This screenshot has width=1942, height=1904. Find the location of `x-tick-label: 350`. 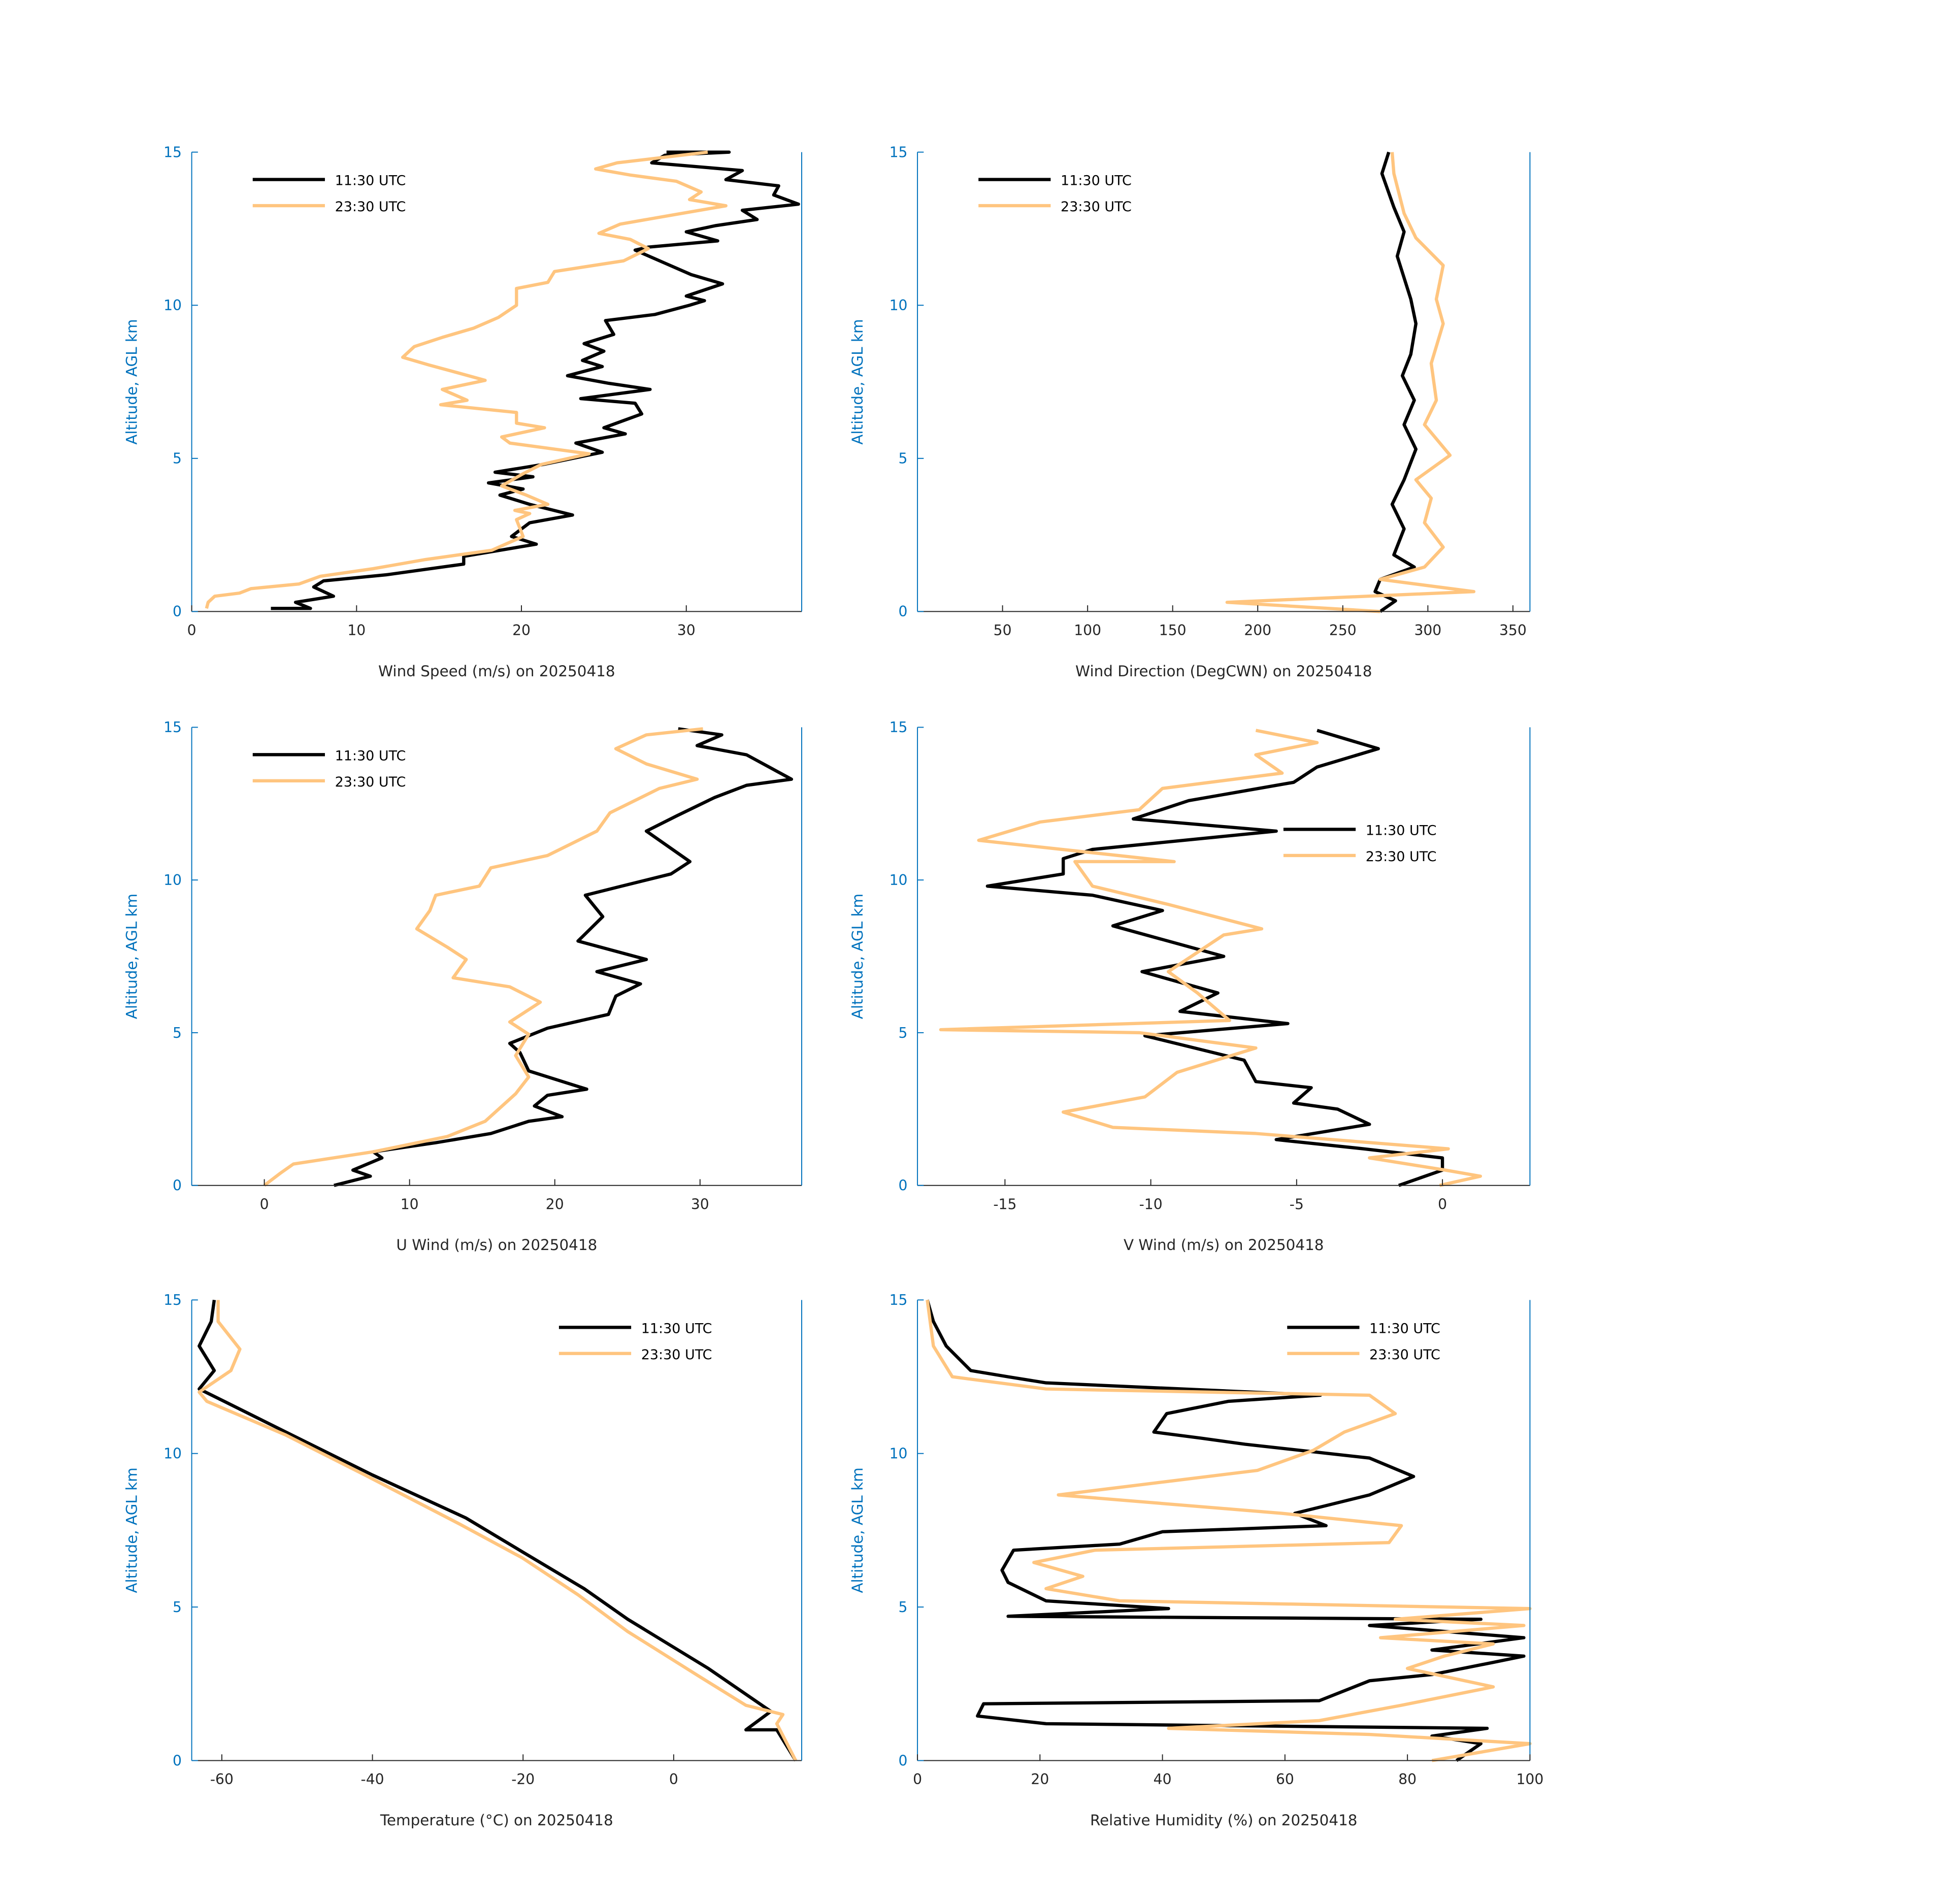

x-tick-label: 350 is located at coordinates (1513, 631).